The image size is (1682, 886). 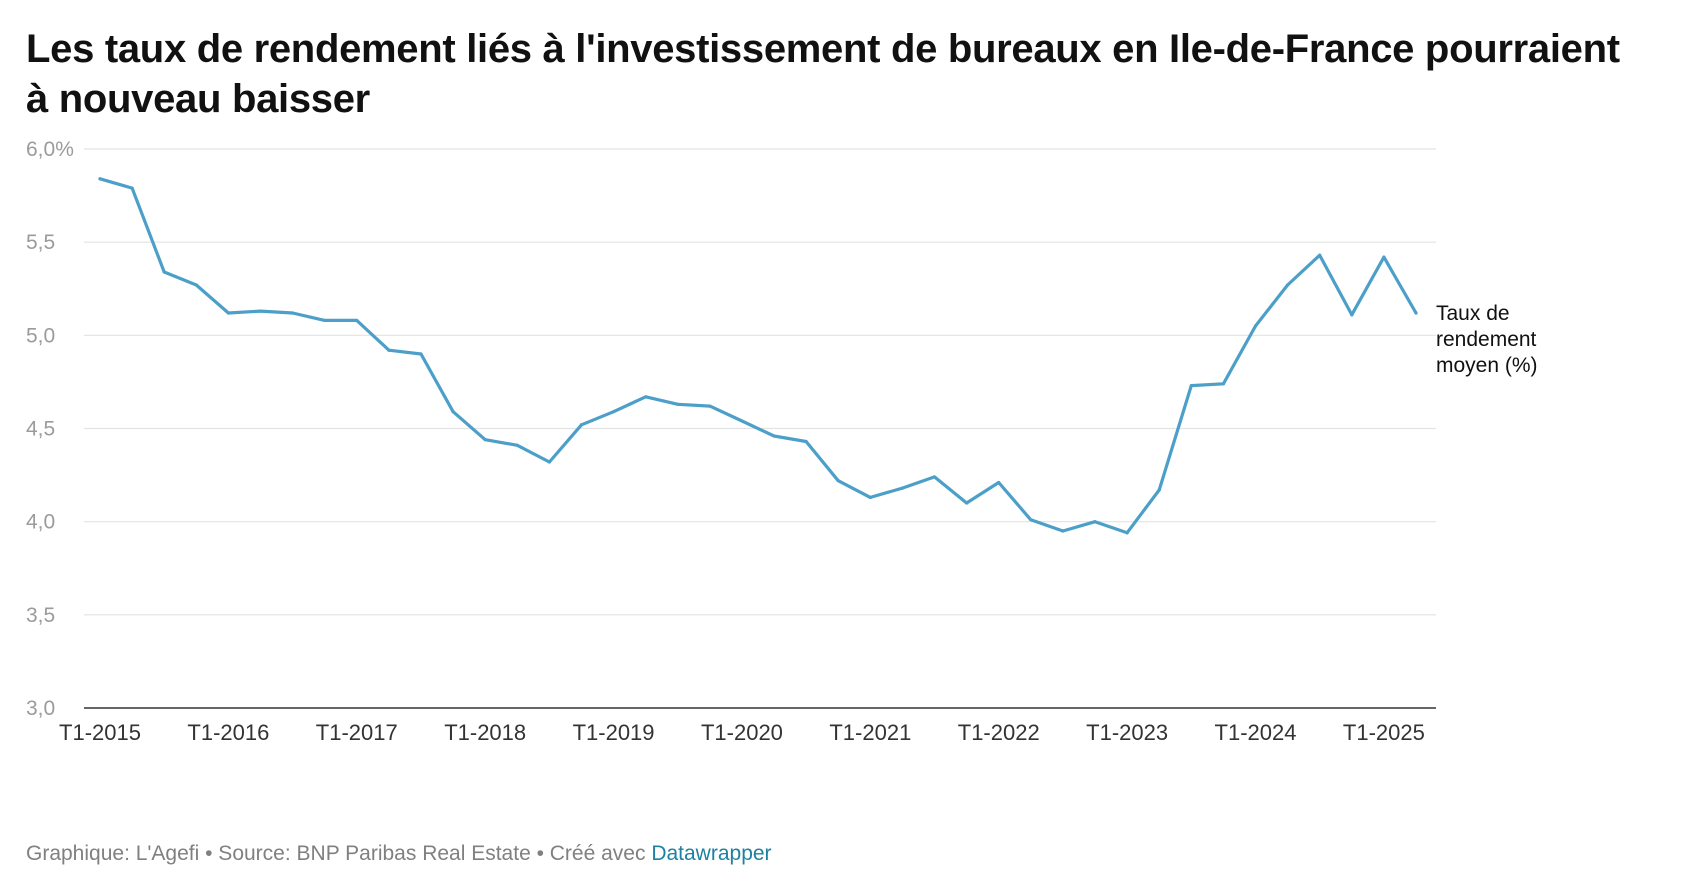 What do you see at coordinates (711, 853) in the screenshot?
I see `datawrapper-link: Datawrapper` at bounding box center [711, 853].